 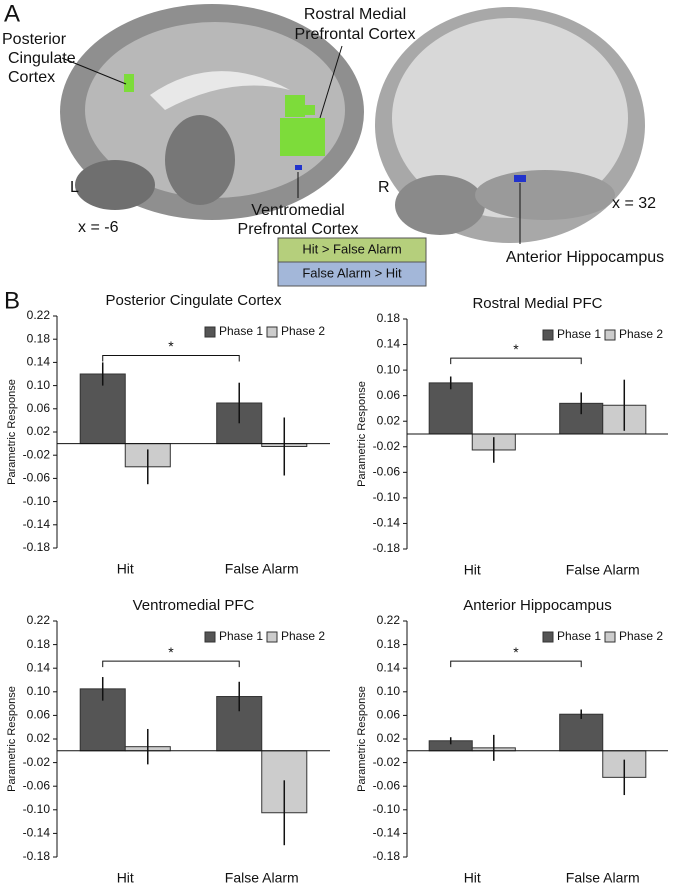 I want to click on chart-title: Posterior Cingulate Cortex, so click(x=194, y=300).